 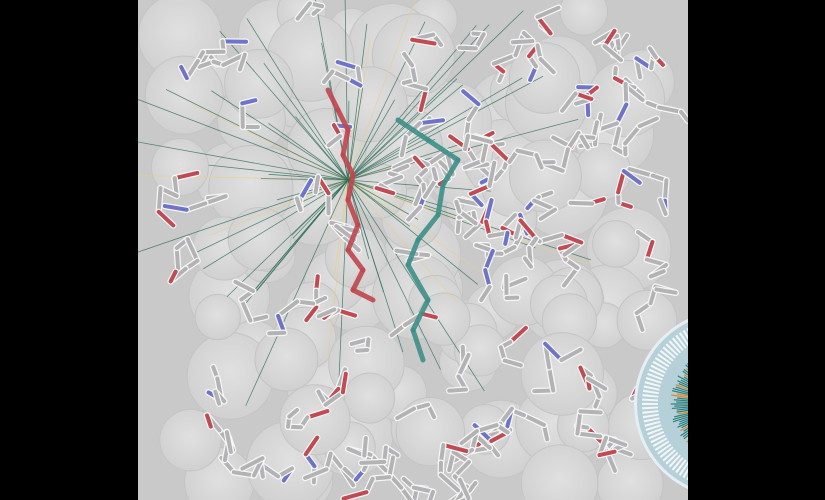 What do you see at coordinates (350, 195) in the screenshot?
I see `ligand-red` at bounding box center [350, 195].